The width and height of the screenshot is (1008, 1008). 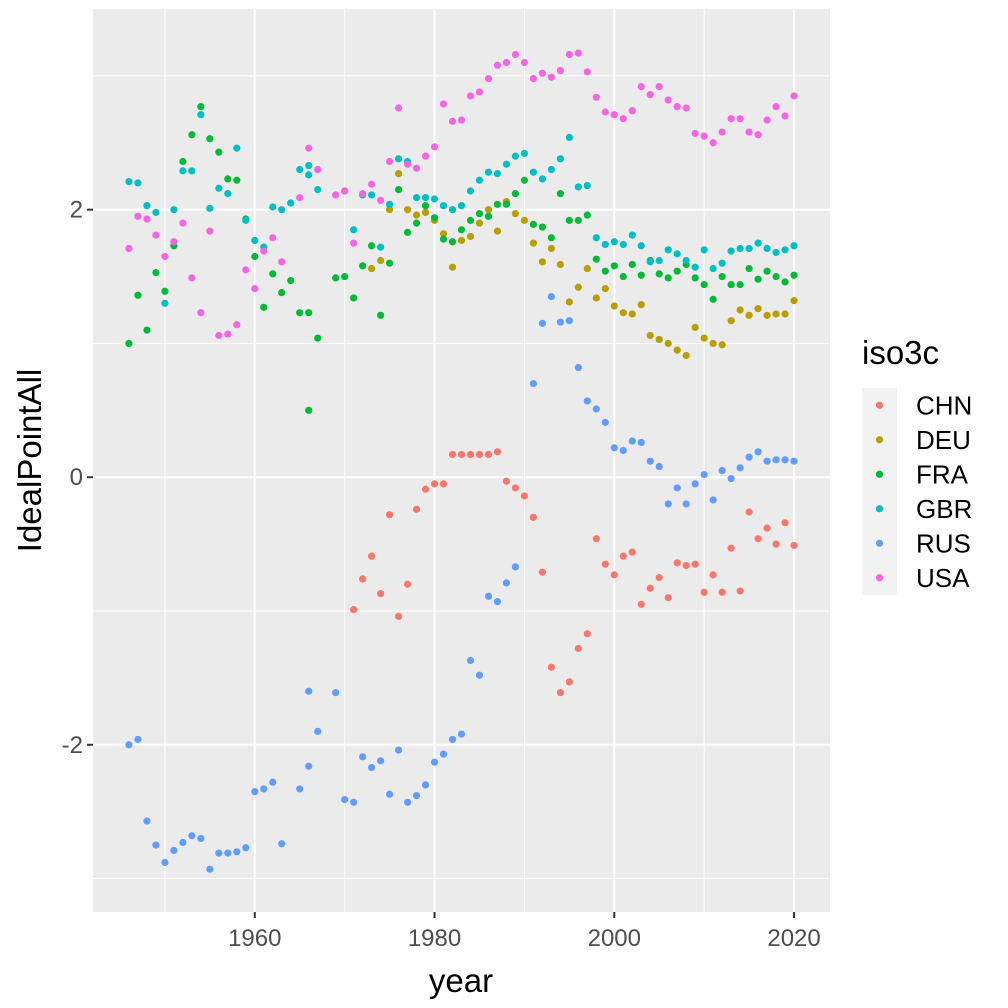 What do you see at coordinates (524, 932) in the screenshot?
I see `x-axis-ticks: 1960 1980 2000 2020` at bounding box center [524, 932].